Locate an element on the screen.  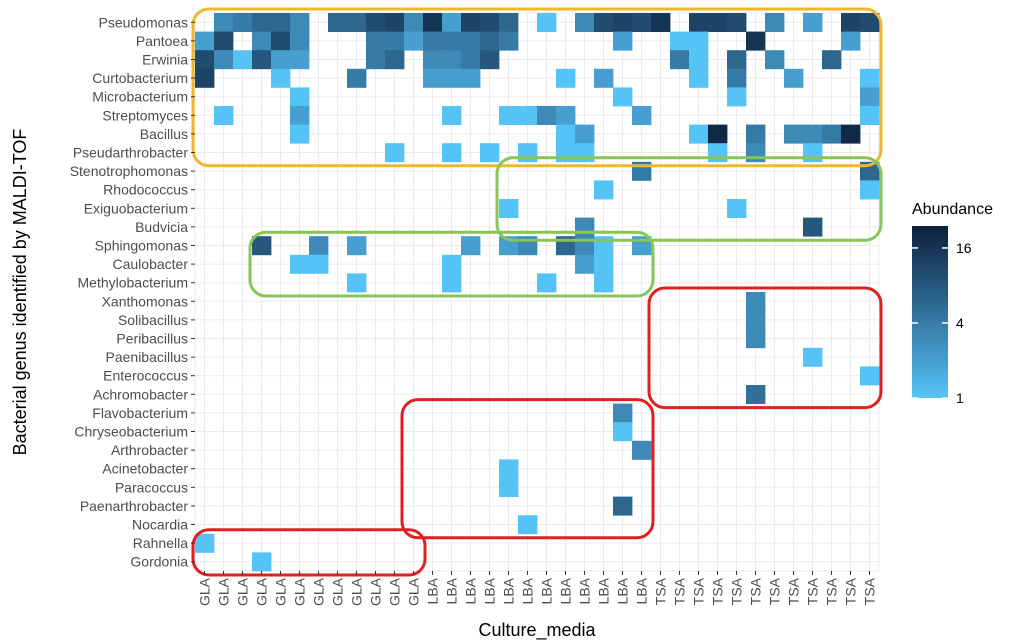
y-tick-label: Streptomyces is located at coordinates (145, 115).